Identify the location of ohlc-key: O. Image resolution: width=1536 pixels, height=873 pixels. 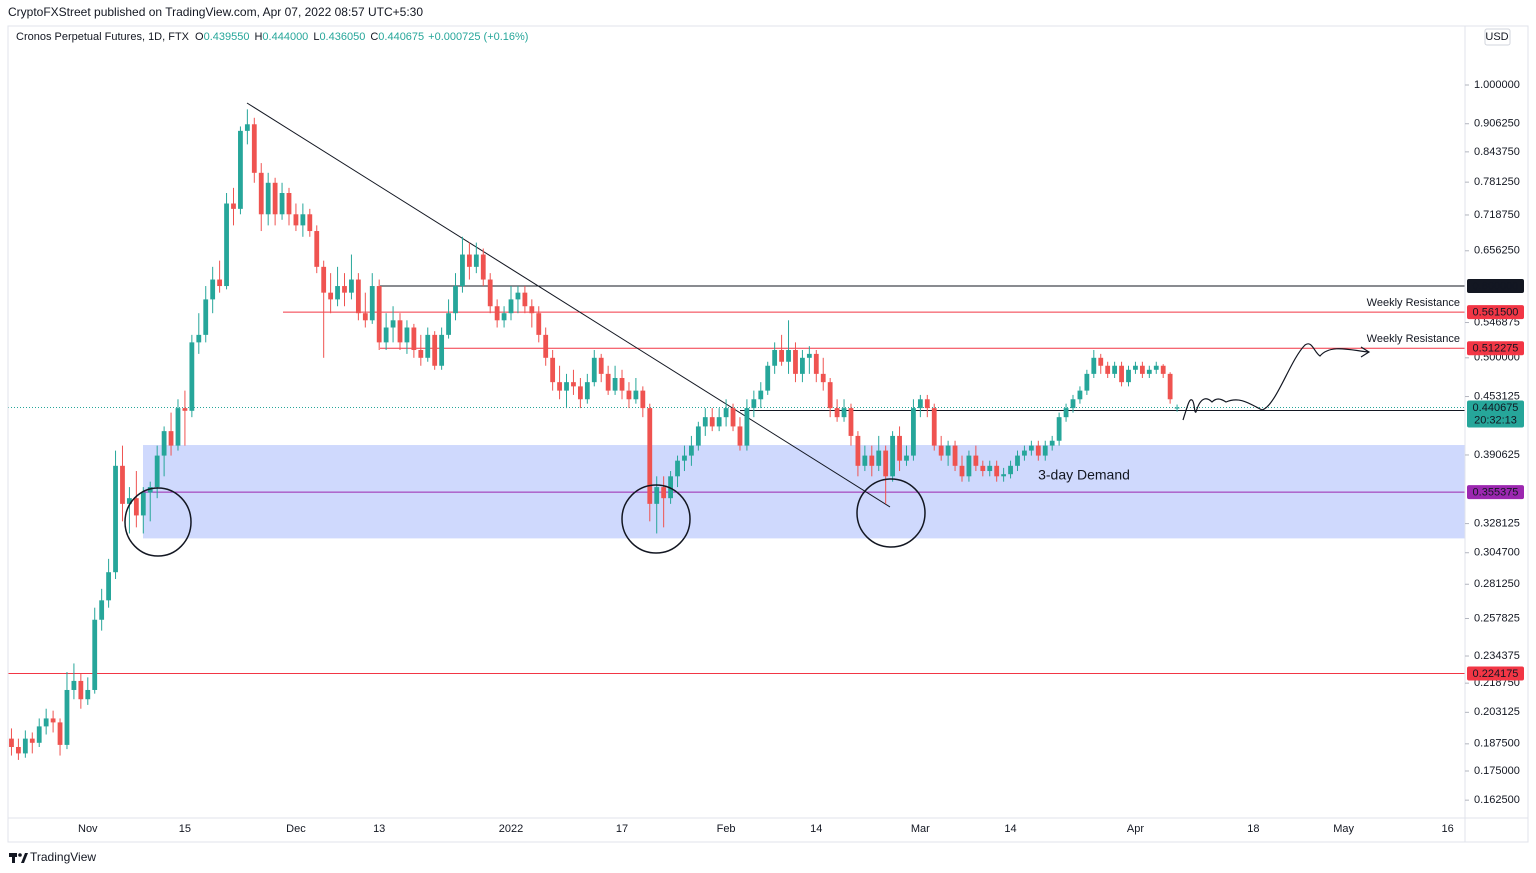
(199, 37).